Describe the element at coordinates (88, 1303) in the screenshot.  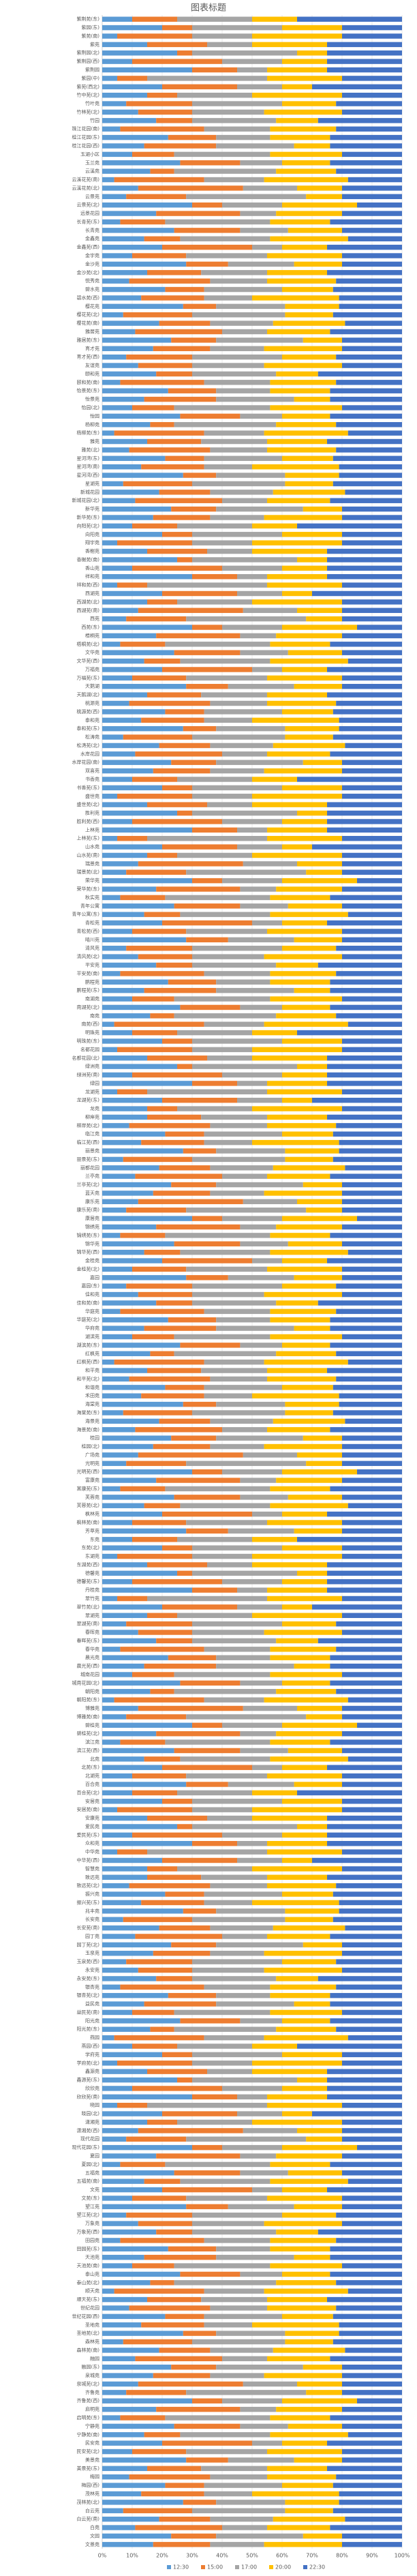
I see `y-tick-label: 佳和苑(南)` at that location.